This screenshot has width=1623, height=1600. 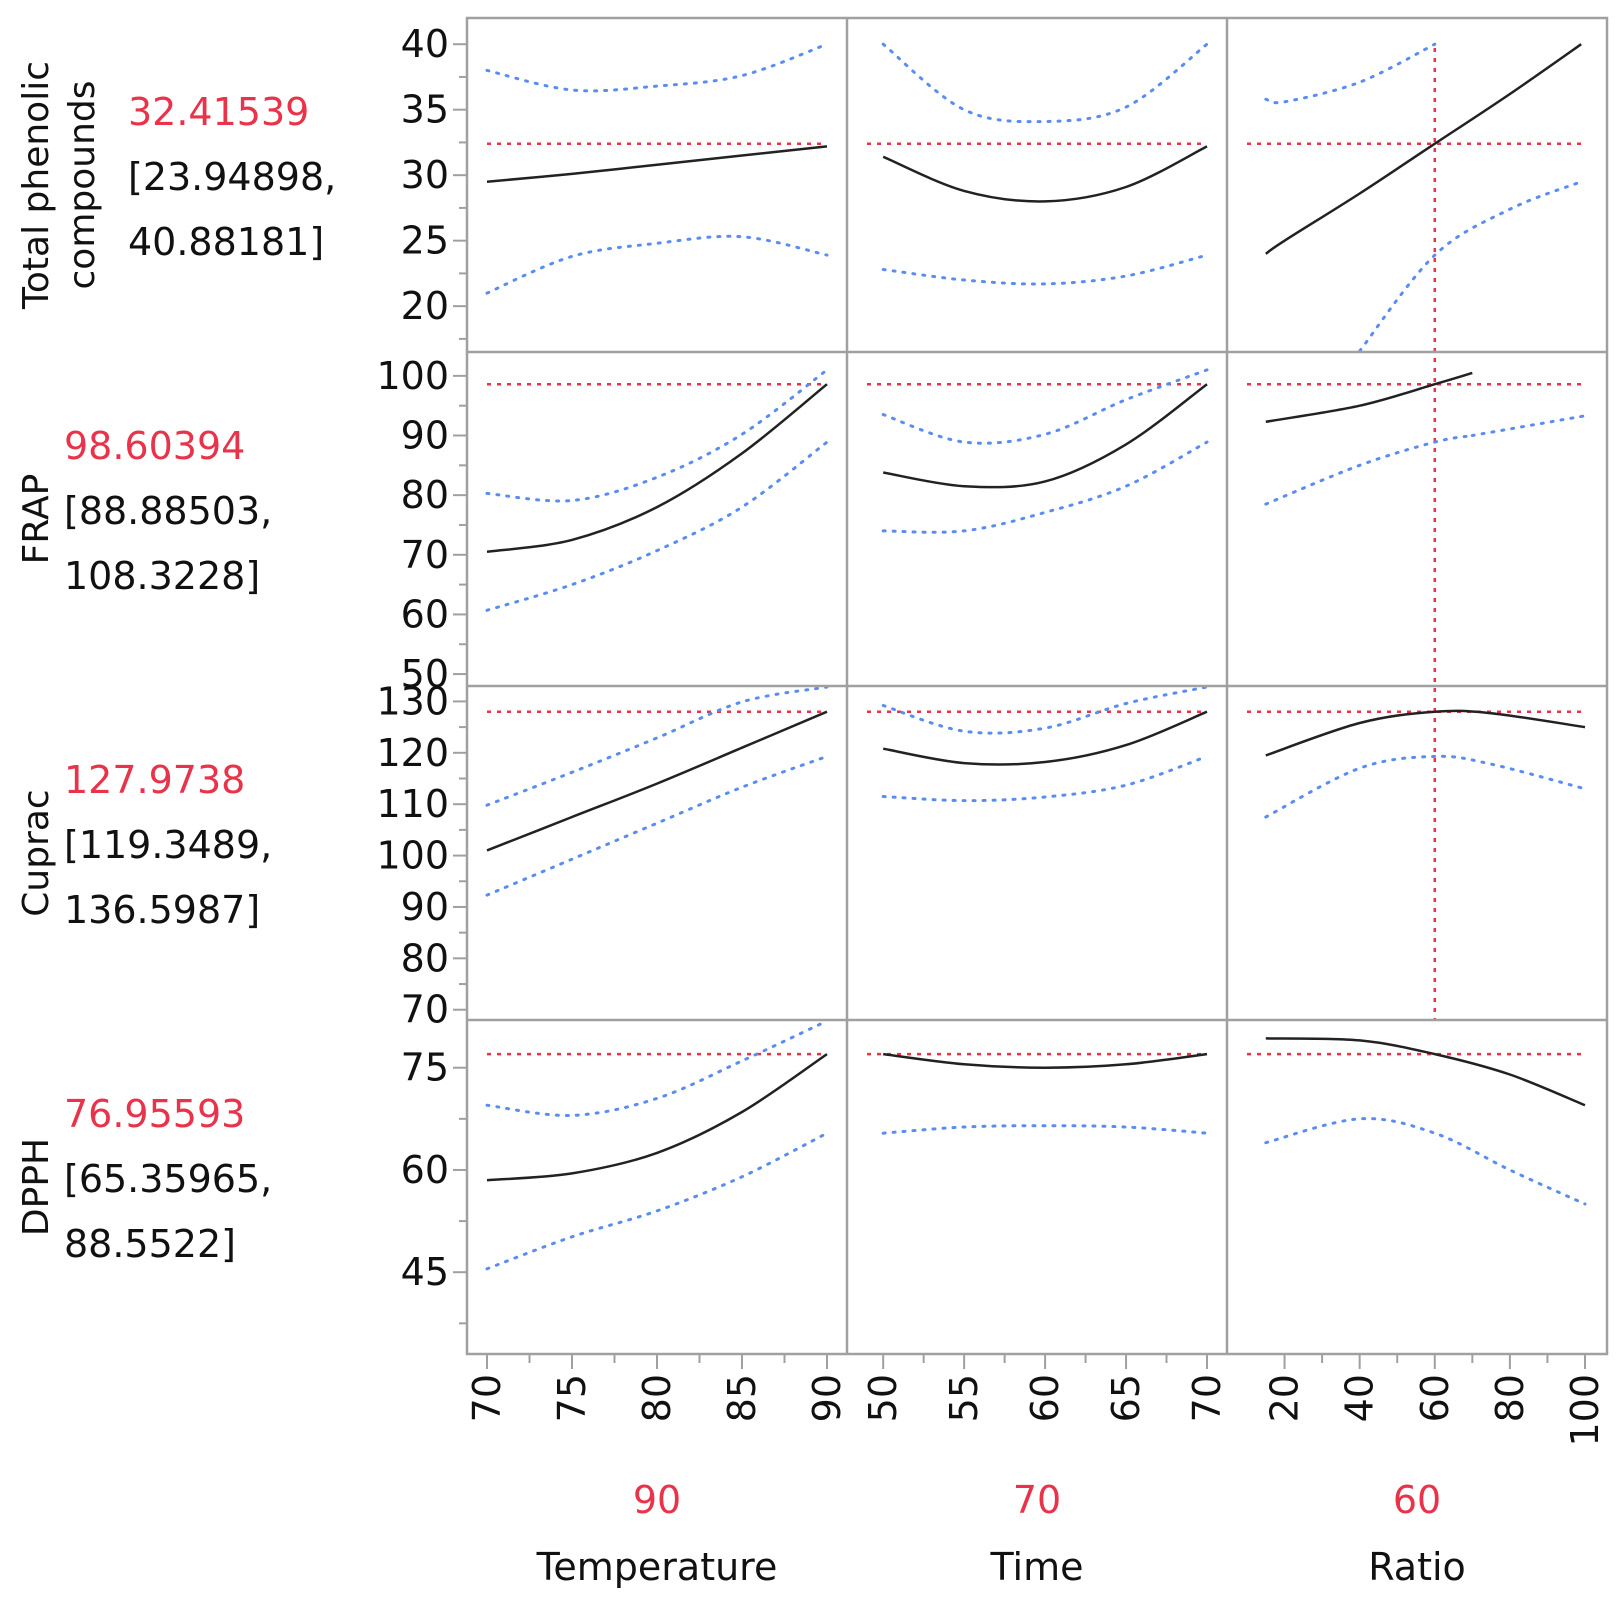 What do you see at coordinates (964, 1398) in the screenshot?
I see `x-tick-label: 55` at bounding box center [964, 1398].